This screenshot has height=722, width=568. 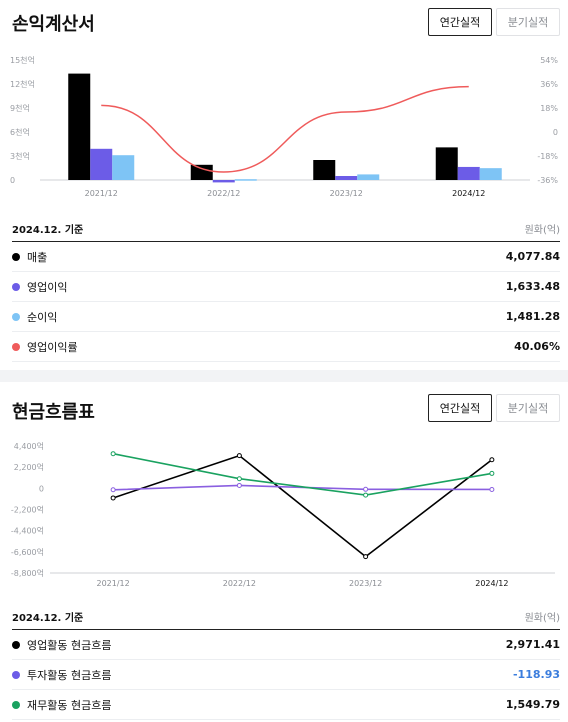 I want to click on table-row: 매출 4,077.84, so click(x=286, y=257).